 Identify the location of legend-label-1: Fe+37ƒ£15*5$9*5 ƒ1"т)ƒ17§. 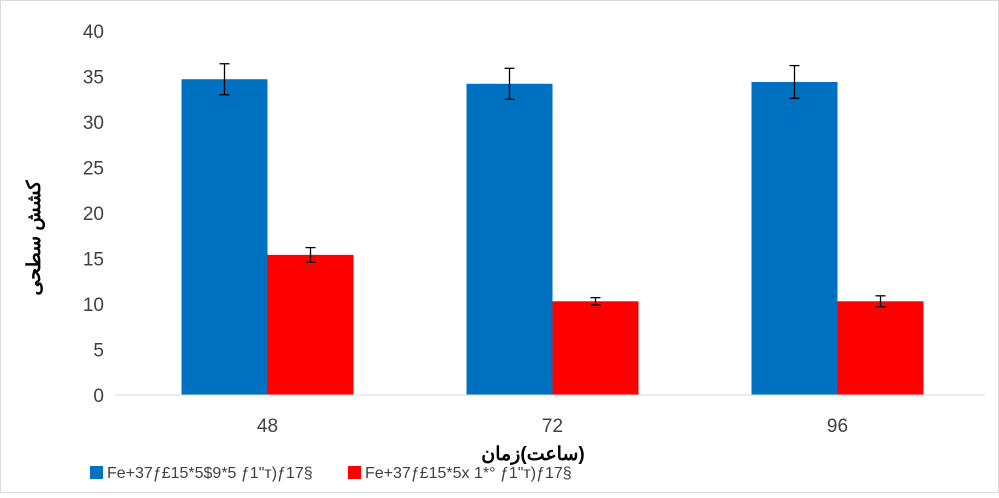
(210, 473).